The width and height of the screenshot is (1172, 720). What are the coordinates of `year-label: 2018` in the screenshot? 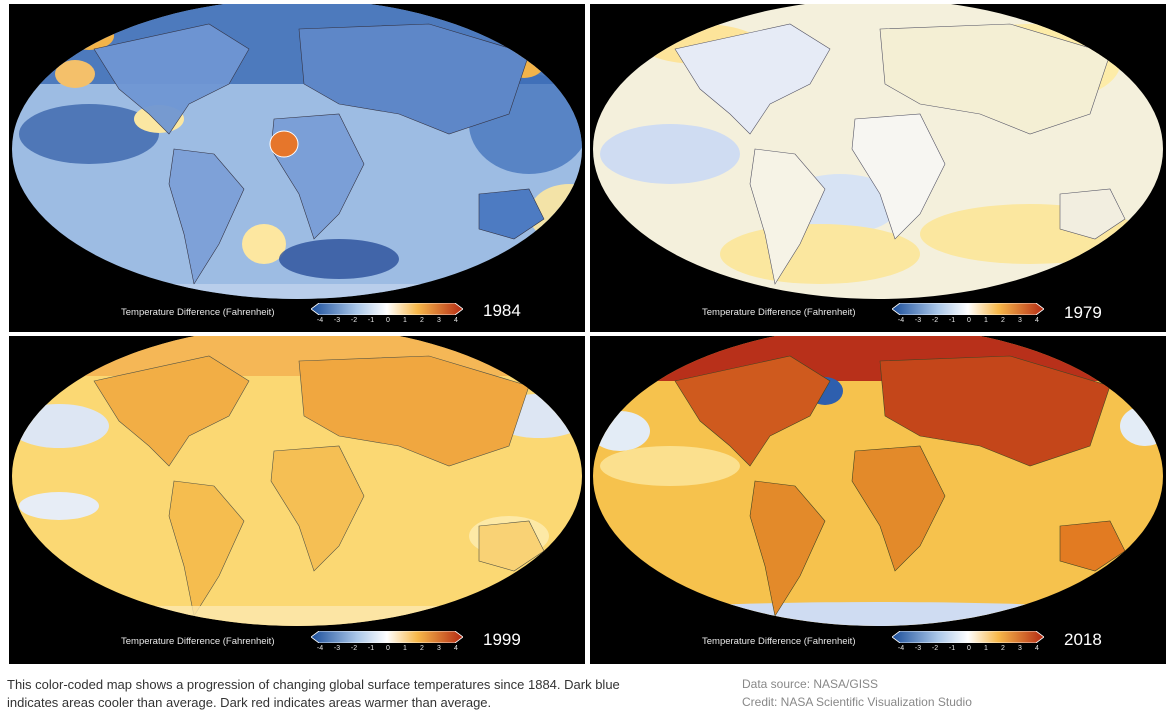 It's located at (1083, 639).